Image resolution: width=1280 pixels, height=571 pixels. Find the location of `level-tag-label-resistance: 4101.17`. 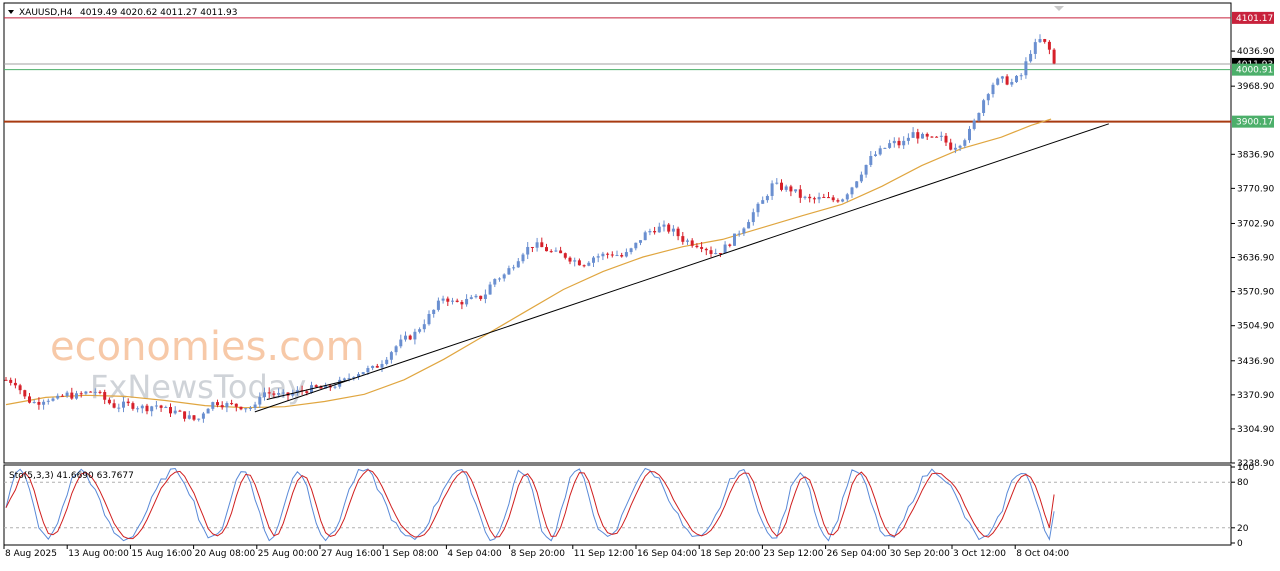

level-tag-label-resistance: 4101.17 is located at coordinates (1254, 19).